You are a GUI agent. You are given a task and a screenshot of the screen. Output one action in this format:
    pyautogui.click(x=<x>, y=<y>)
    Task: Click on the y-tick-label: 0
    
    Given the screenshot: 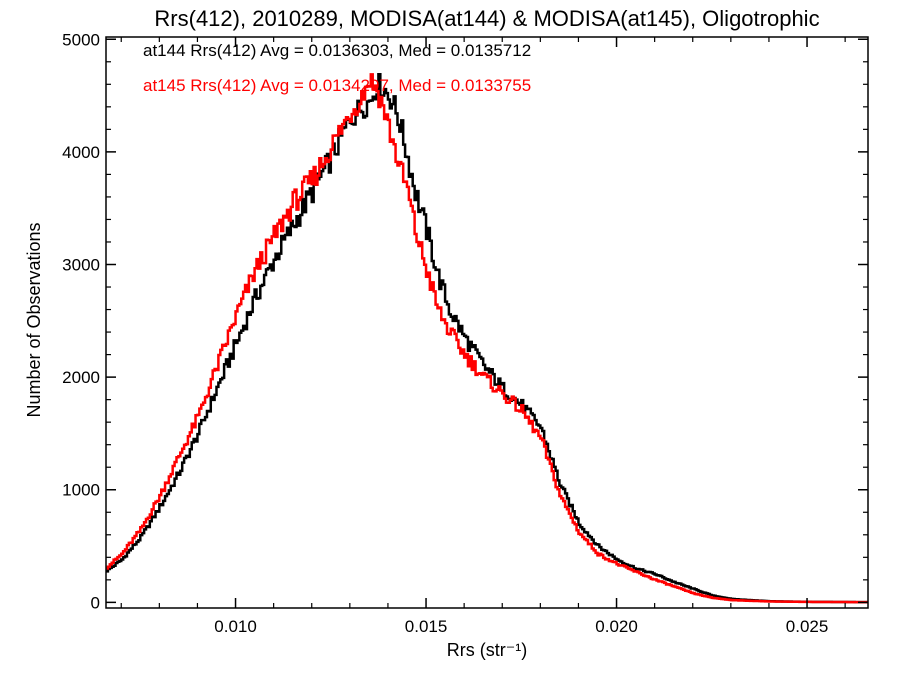 What is the action you would take?
    pyautogui.click(x=95, y=602)
    